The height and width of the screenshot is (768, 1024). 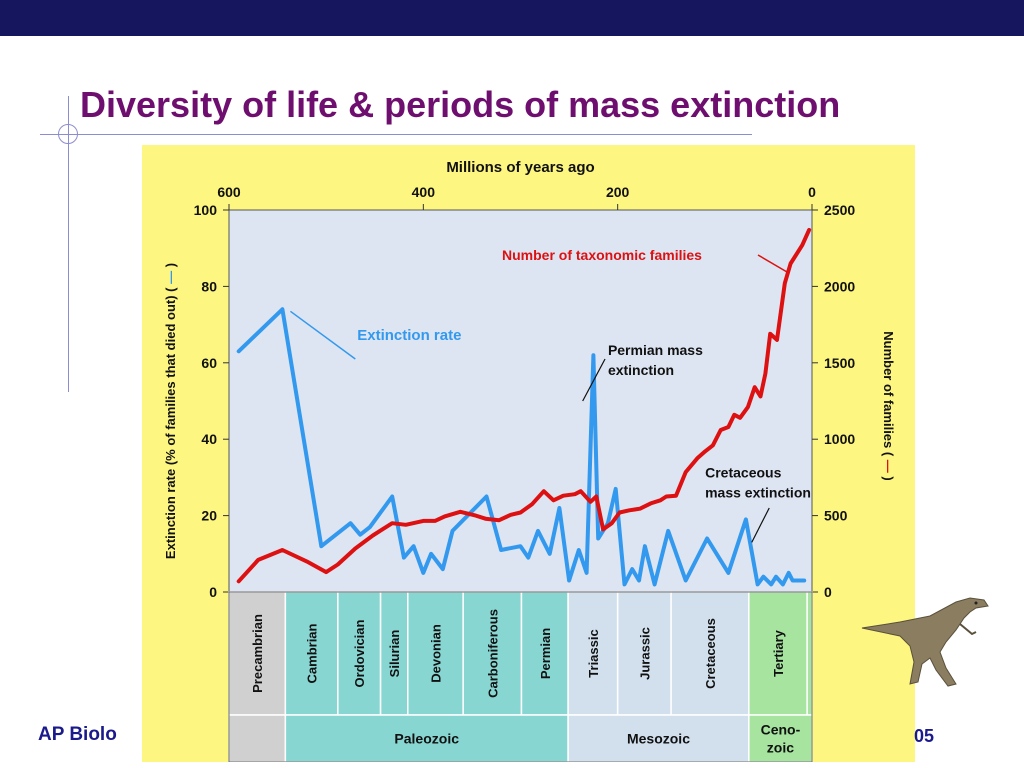 What do you see at coordinates (839, 286) in the screenshot?
I see `y-right-tick-label: 2000` at bounding box center [839, 286].